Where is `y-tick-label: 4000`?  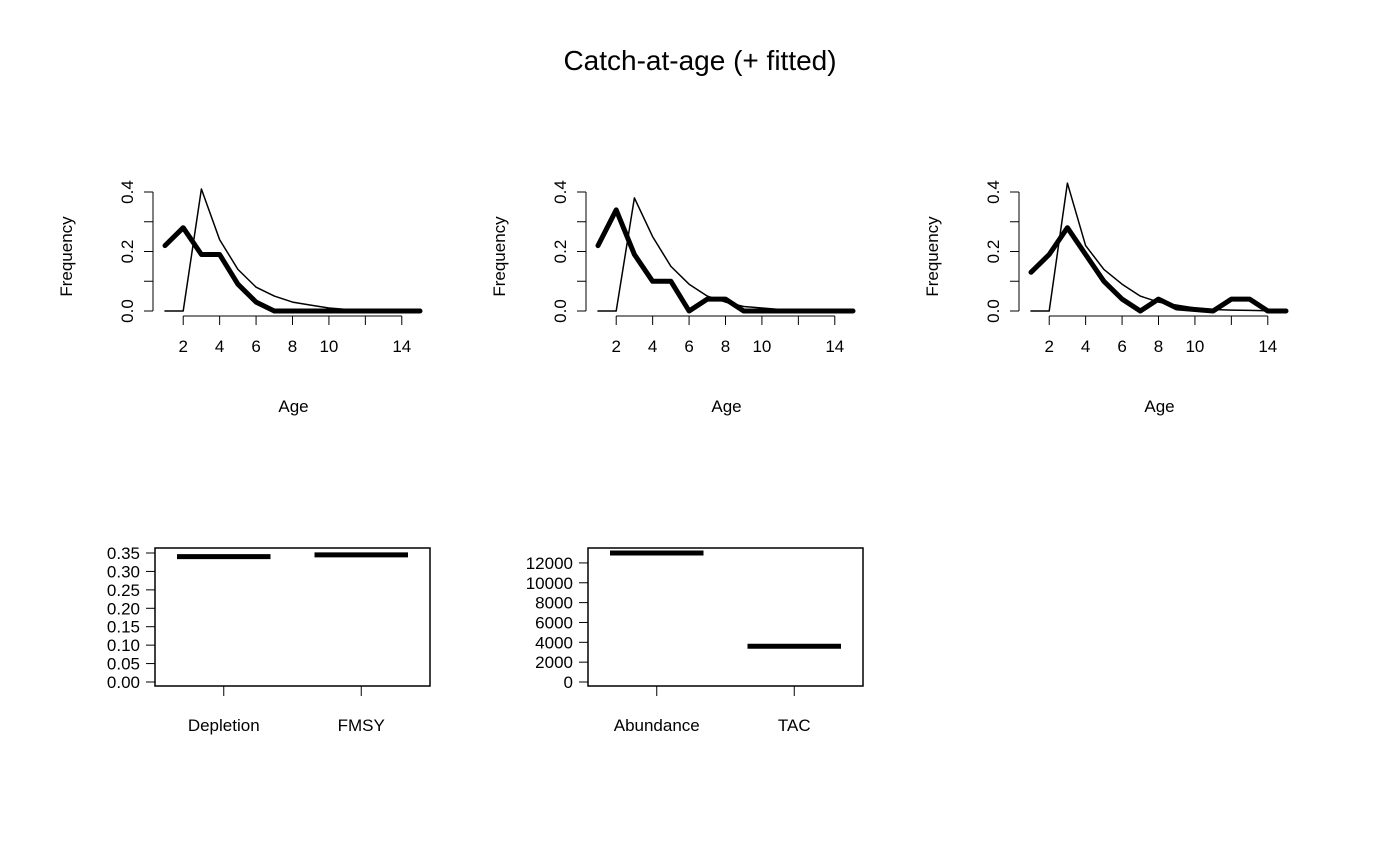
y-tick-label: 4000 is located at coordinates (554, 642).